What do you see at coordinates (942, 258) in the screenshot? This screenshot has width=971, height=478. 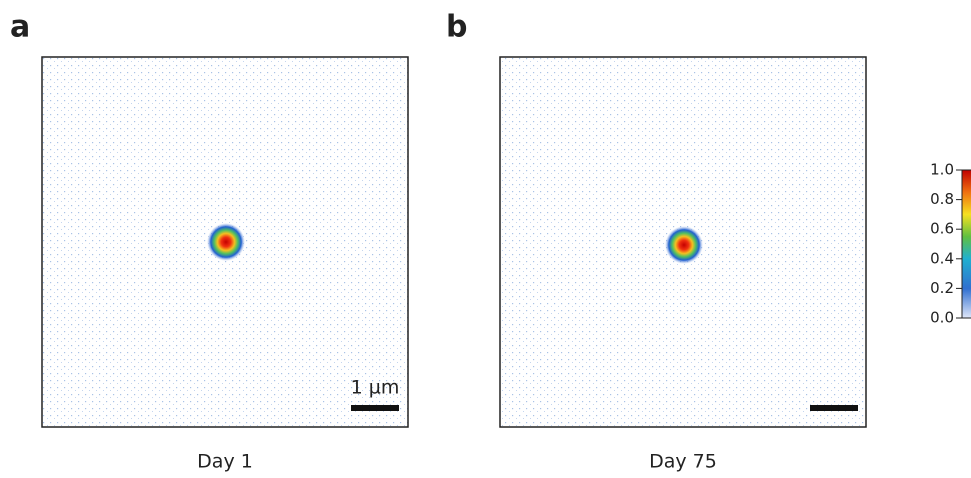 I see `colorbar-tick-label: 0.4` at bounding box center [942, 258].